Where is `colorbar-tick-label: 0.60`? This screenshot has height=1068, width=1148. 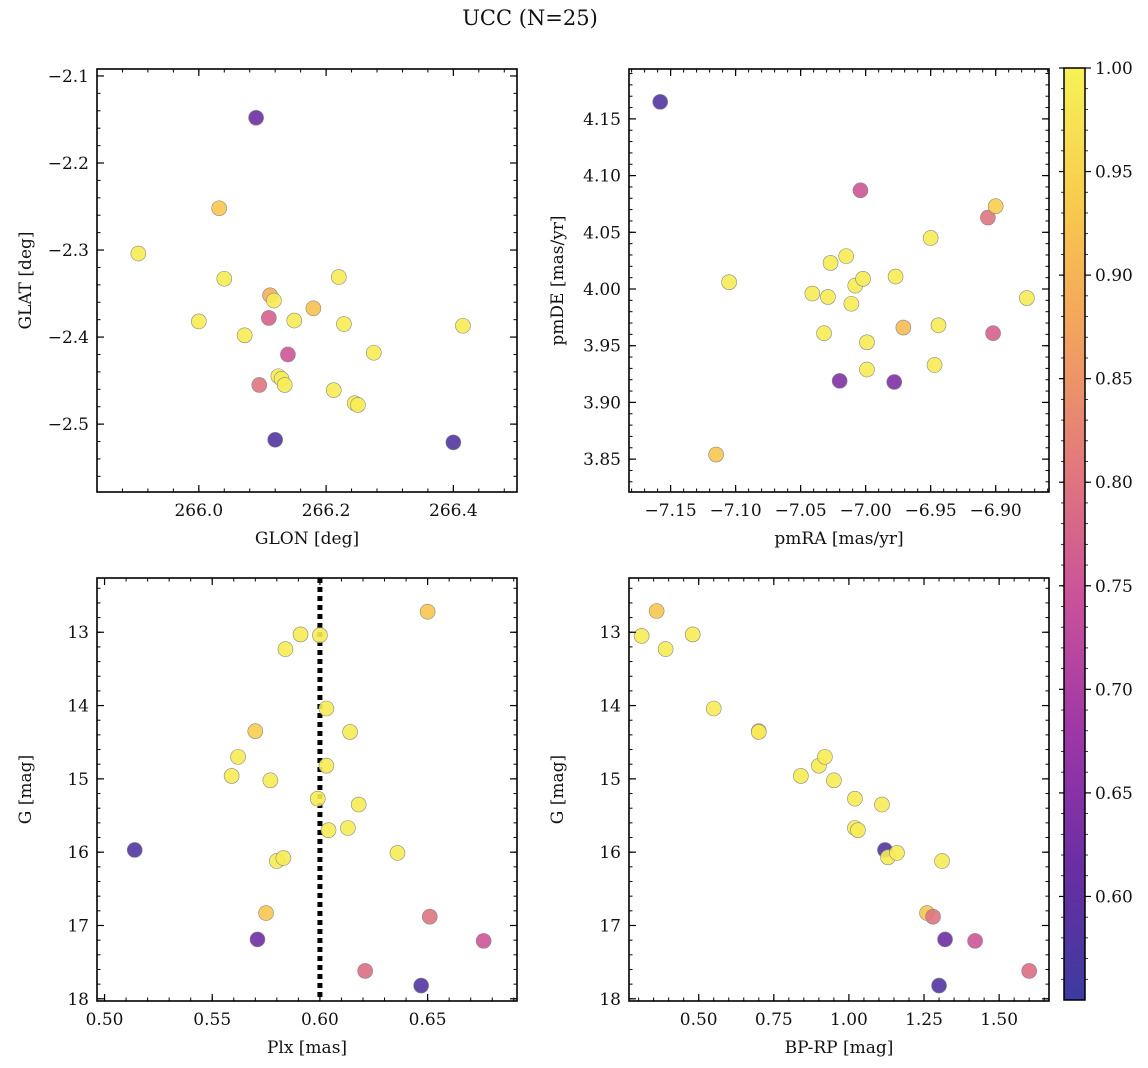 colorbar-tick-label: 0.60 is located at coordinates (1114, 897).